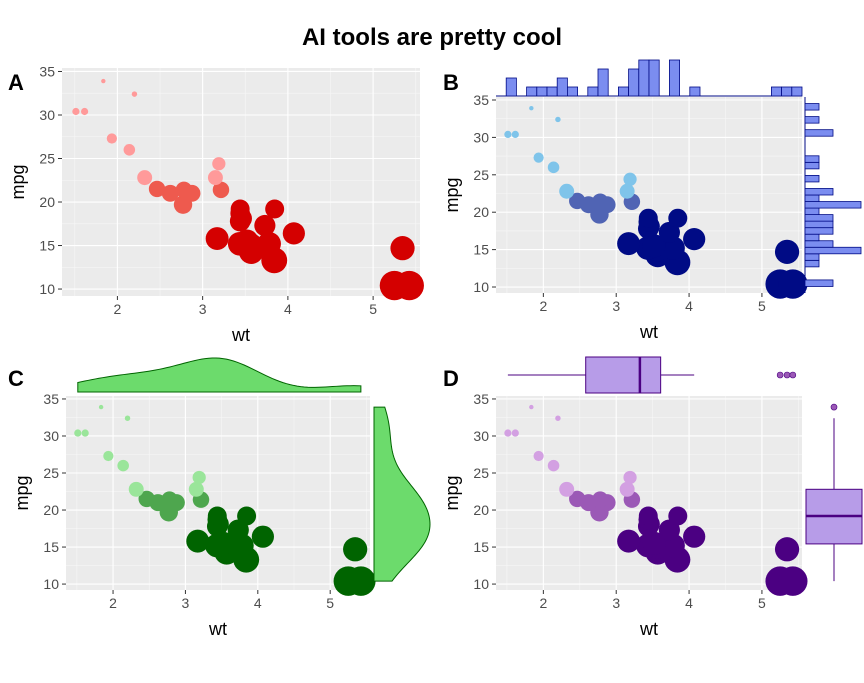 The image size is (864, 683). I want to click on figure-title: AI tools are pretty cool, so click(432, 37).